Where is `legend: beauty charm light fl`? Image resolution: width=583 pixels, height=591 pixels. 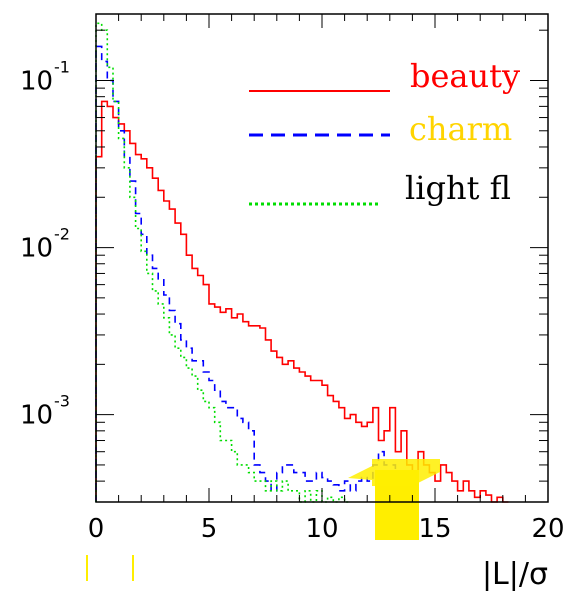
legend: beauty charm light fl is located at coordinates (384, 132).